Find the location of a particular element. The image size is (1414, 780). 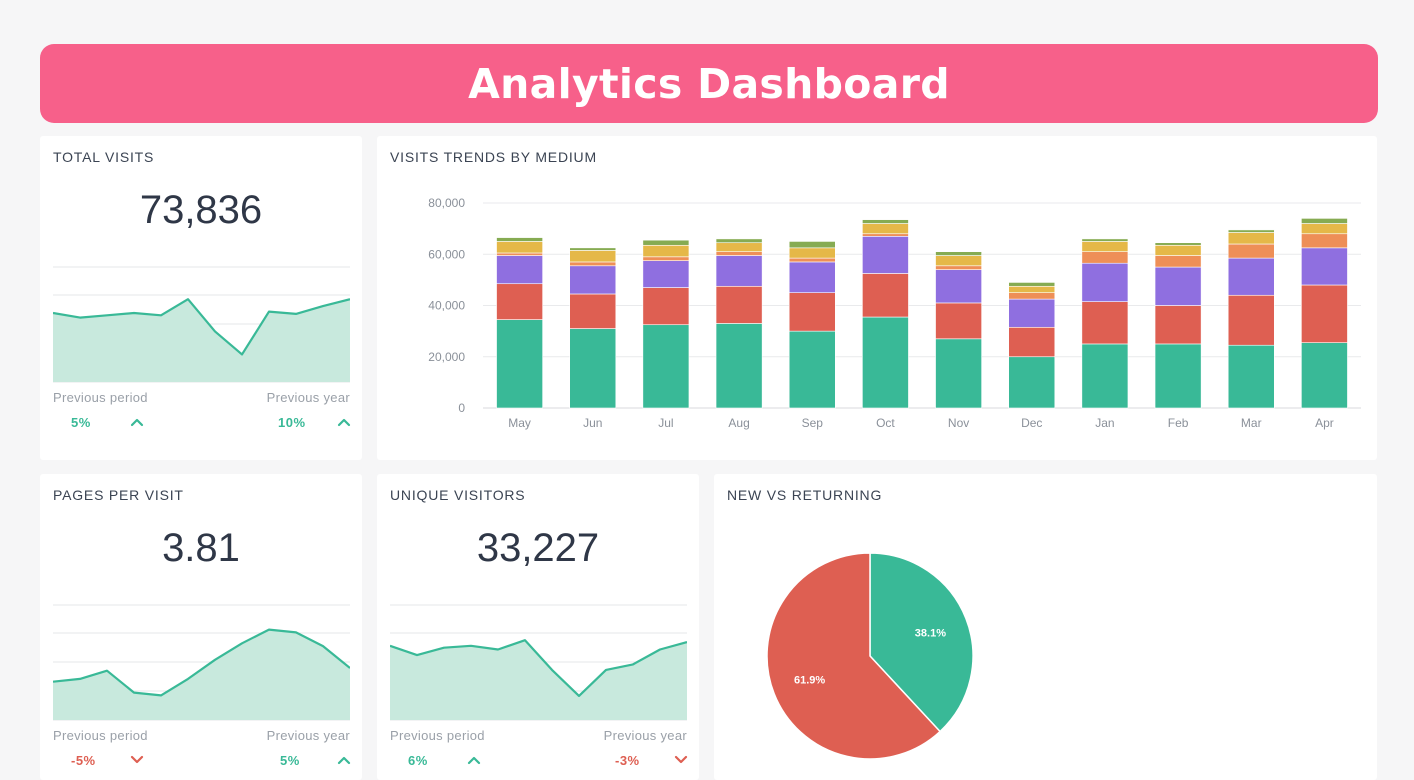

pie-slice-label: 61.9% is located at coordinates (809, 681).